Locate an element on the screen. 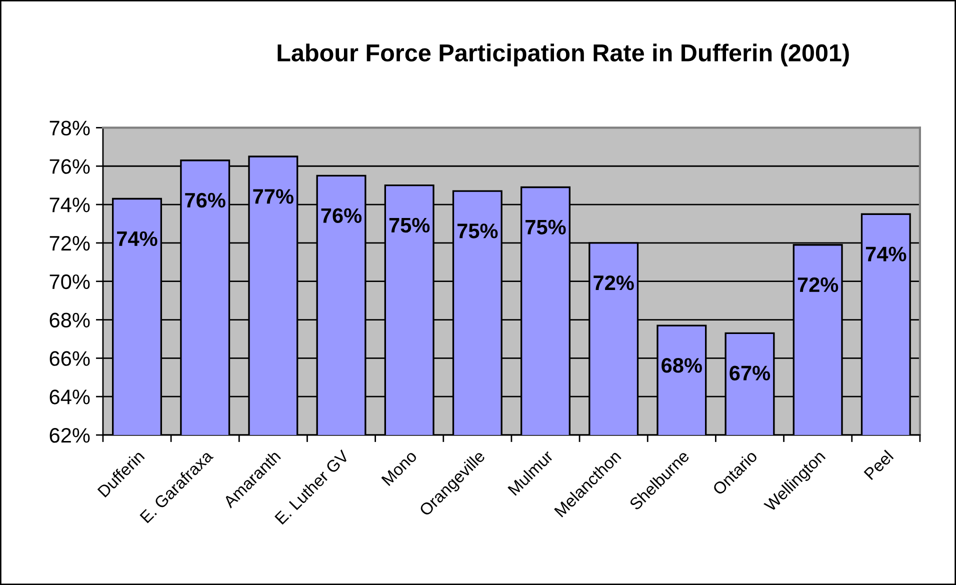  y-tick-label: 64% is located at coordinates (70, 397).